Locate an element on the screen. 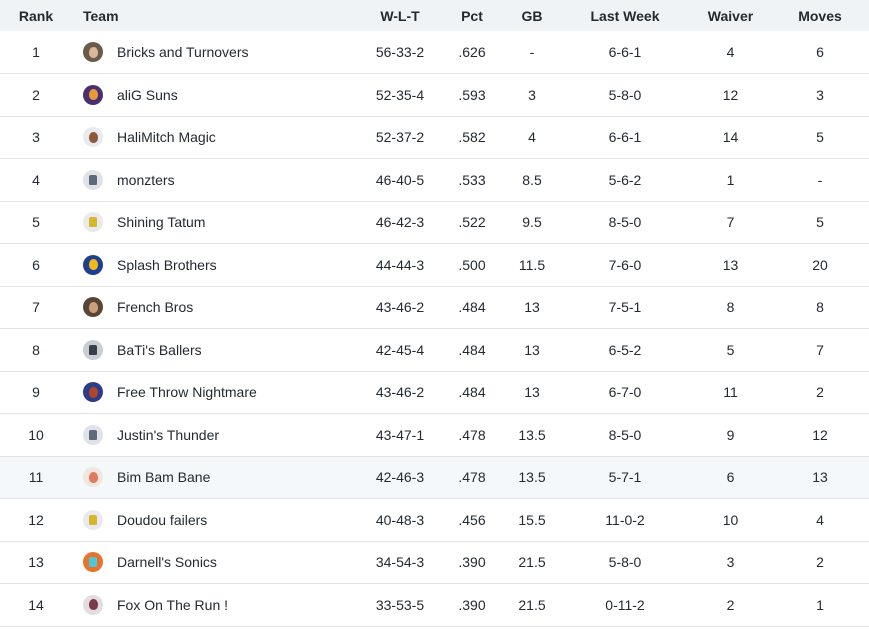 Image resolution: width=869 pixels, height=629 pixels. team-cell: Darnell's Sonics is located at coordinates (216, 562).